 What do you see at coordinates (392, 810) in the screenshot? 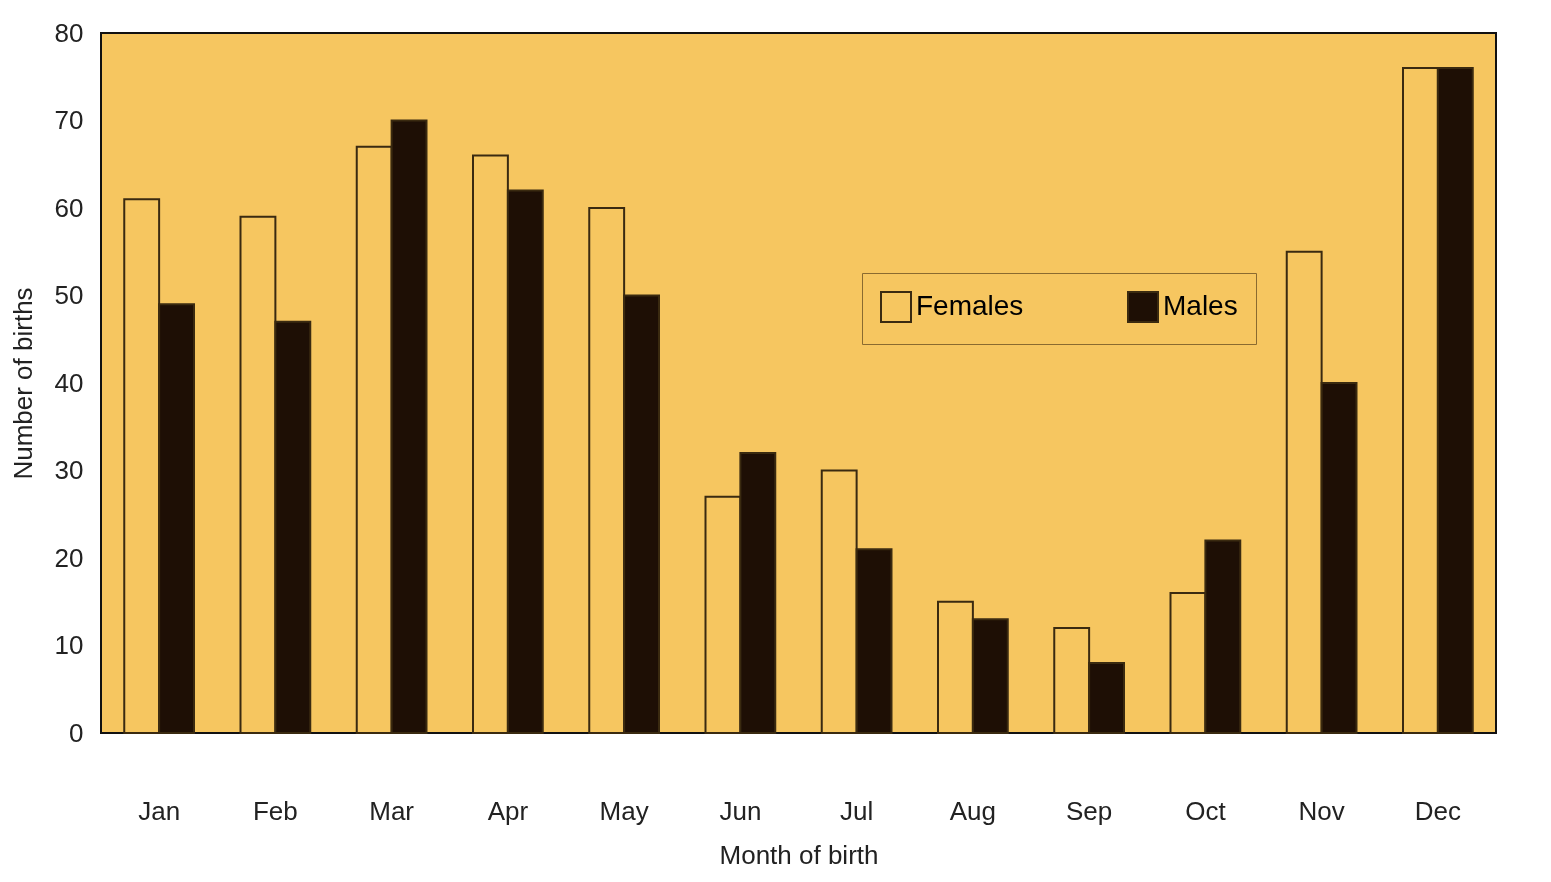
I see `x-tick-label: Mar` at bounding box center [392, 810].